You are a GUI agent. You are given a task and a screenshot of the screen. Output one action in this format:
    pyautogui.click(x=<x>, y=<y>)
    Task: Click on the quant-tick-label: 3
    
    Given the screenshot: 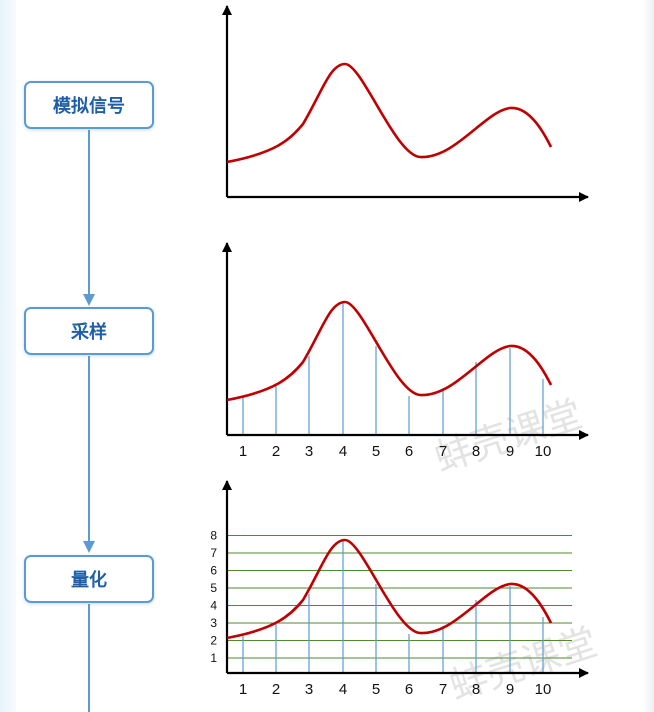 What is the action you would take?
    pyautogui.click(x=309, y=689)
    